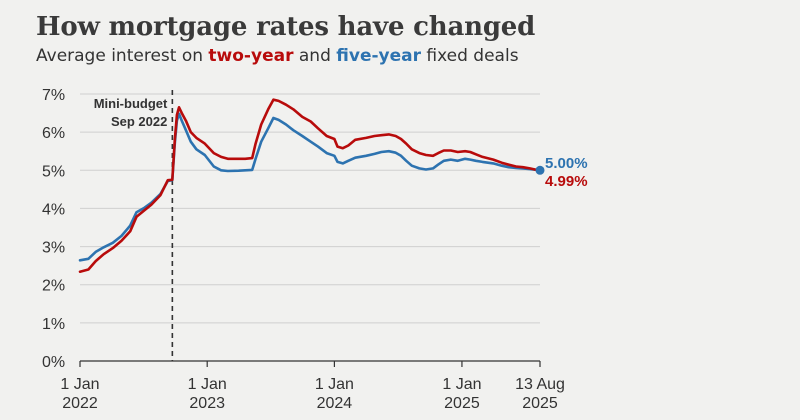 This screenshot has width=800, height=420. I want to click on y-tick-label: 5%, so click(53, 171).